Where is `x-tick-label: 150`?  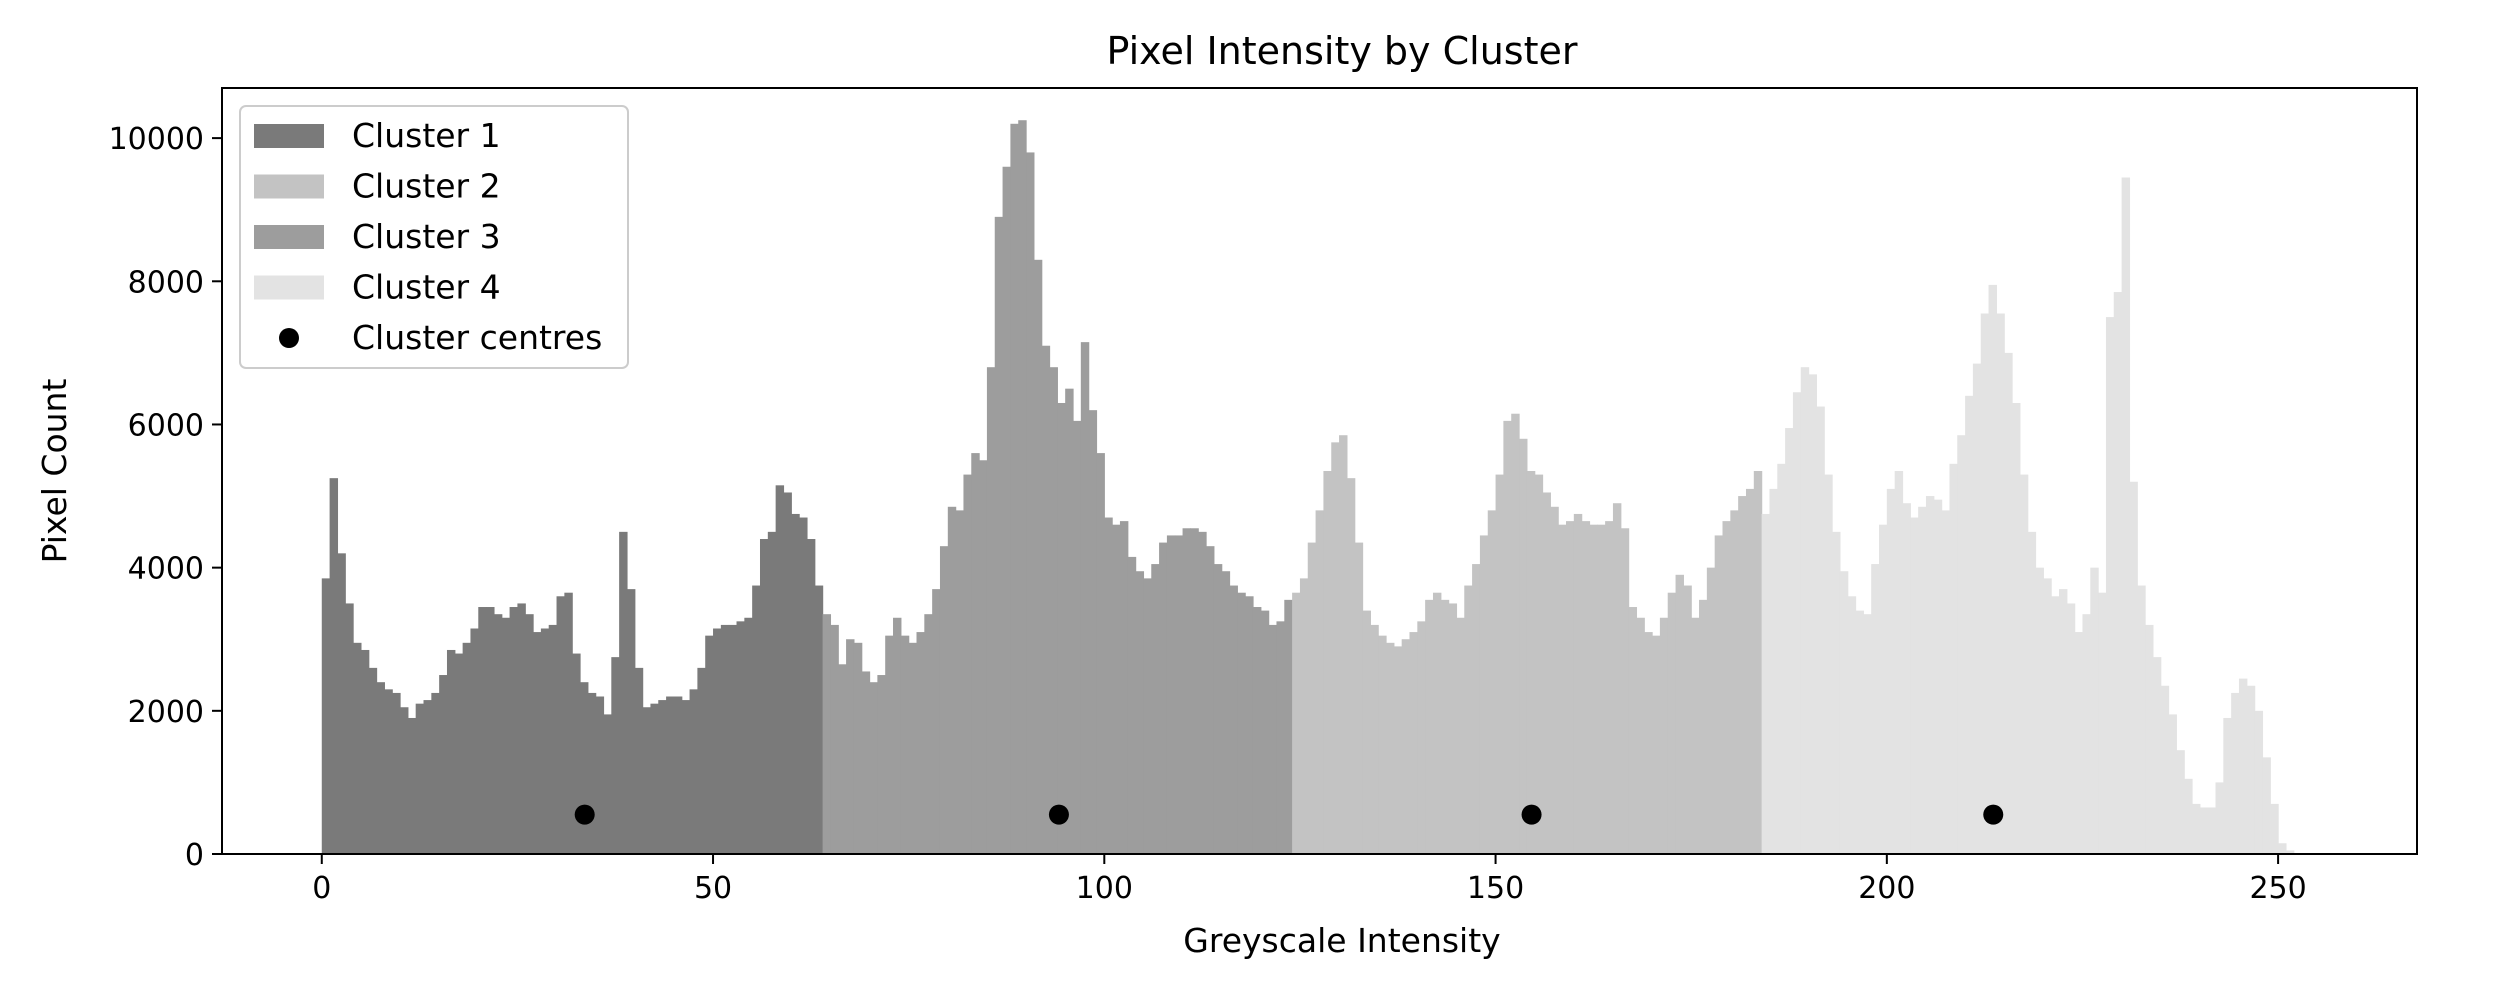
x-tick-label: 150 is located at coordinates (1495, 888).